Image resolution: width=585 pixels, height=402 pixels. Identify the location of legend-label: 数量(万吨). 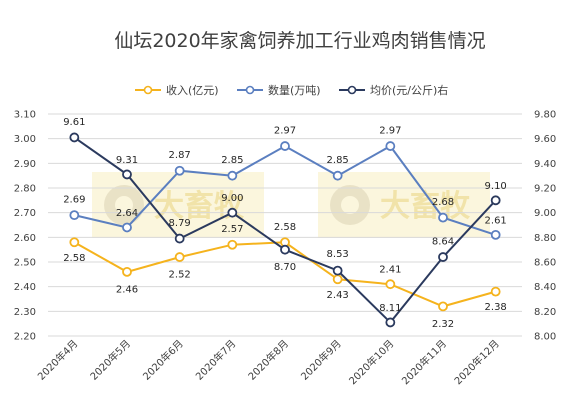
(294, 90).